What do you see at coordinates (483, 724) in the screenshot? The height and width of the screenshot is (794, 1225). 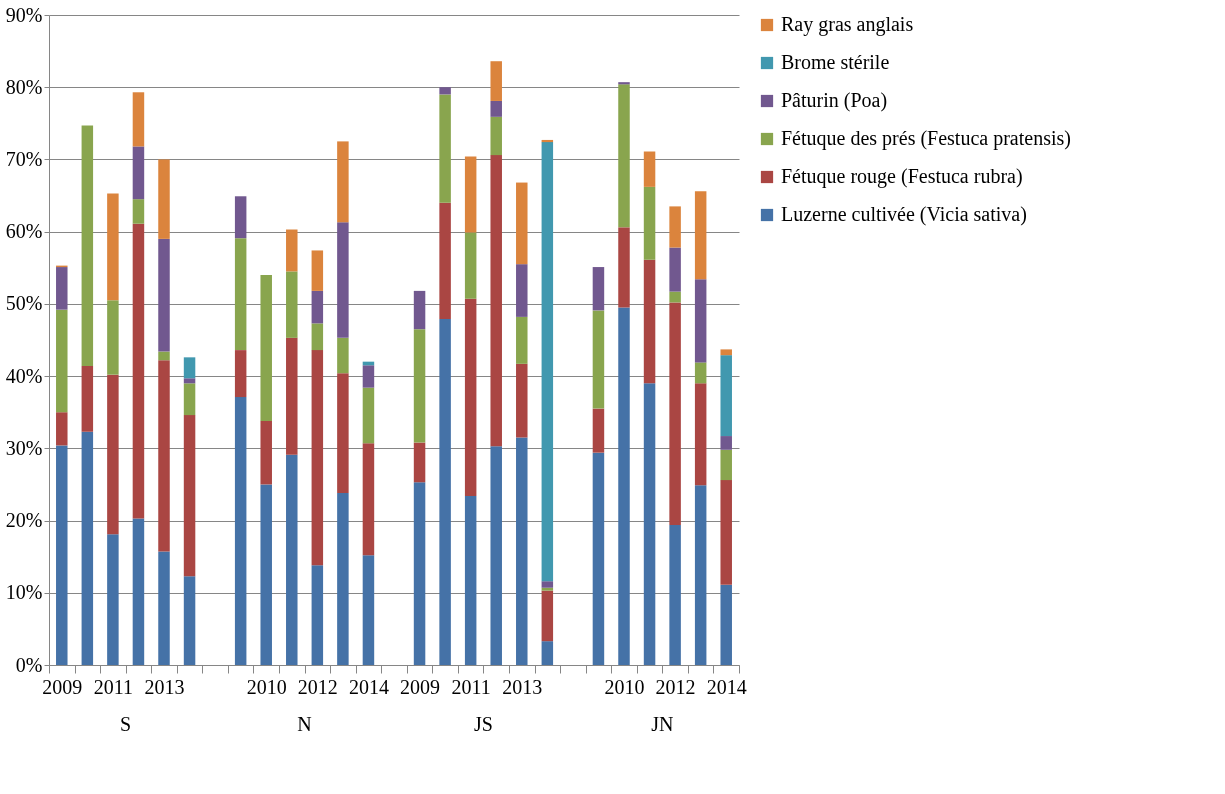 I see `text: JS` at bounding box center [483, 724].